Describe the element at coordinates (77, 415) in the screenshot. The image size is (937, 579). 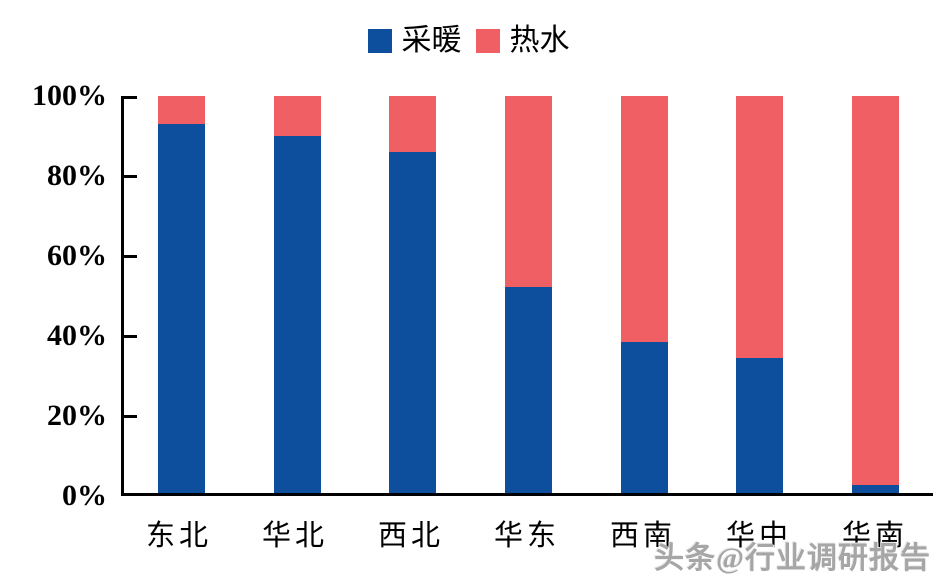
I see `y-tick-label: 20%` at that location.